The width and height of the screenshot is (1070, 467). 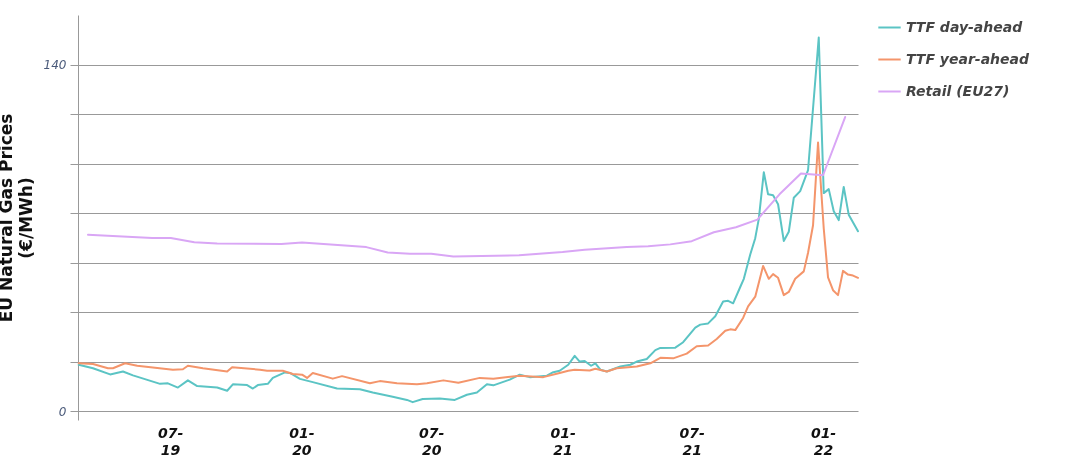 I want to click on y-tick-label: 140, so click(x=55, y=65).